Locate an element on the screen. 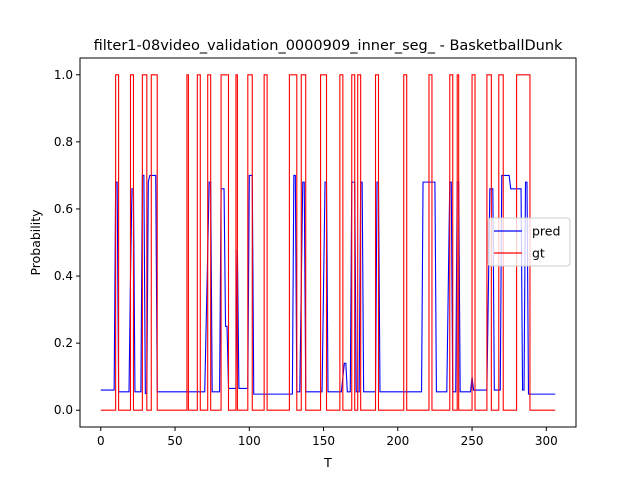 The image size is (640, 480). y-tick-label: 0.8 is located at coordinates (63, 142).